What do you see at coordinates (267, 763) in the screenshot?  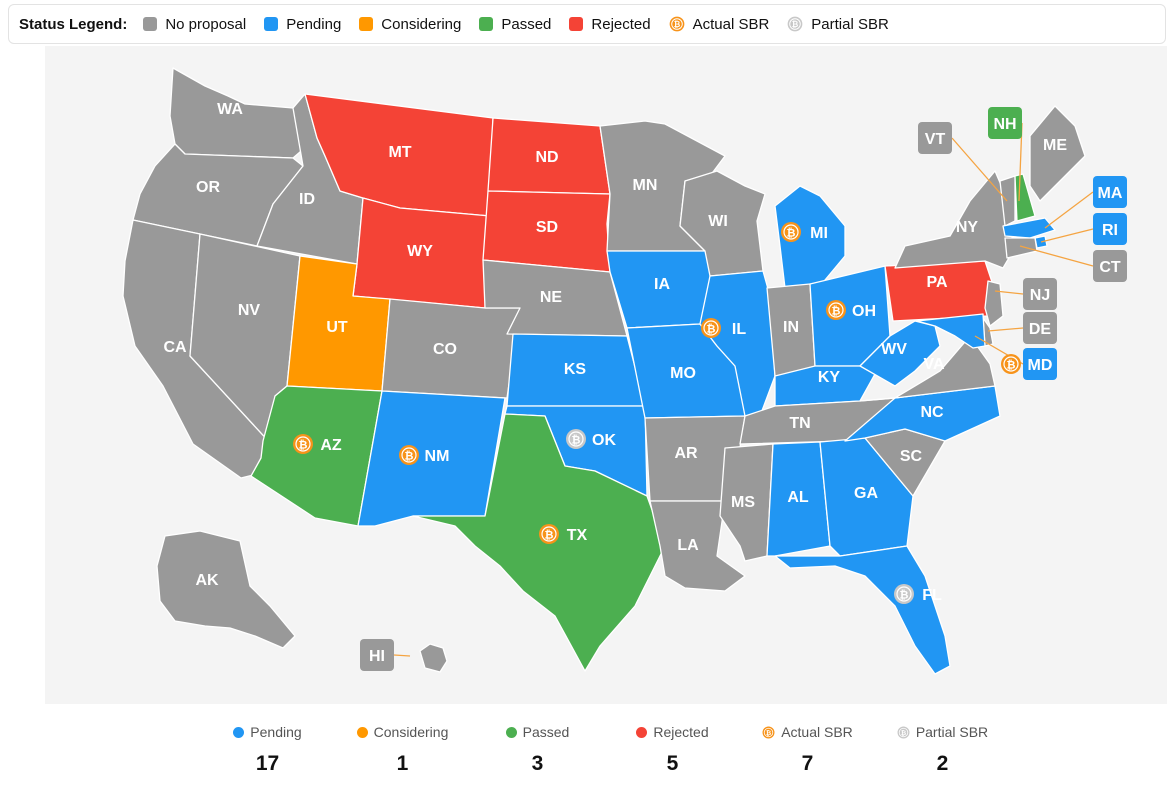 I see `summary-count: 17` at bounding box center [267, 763].